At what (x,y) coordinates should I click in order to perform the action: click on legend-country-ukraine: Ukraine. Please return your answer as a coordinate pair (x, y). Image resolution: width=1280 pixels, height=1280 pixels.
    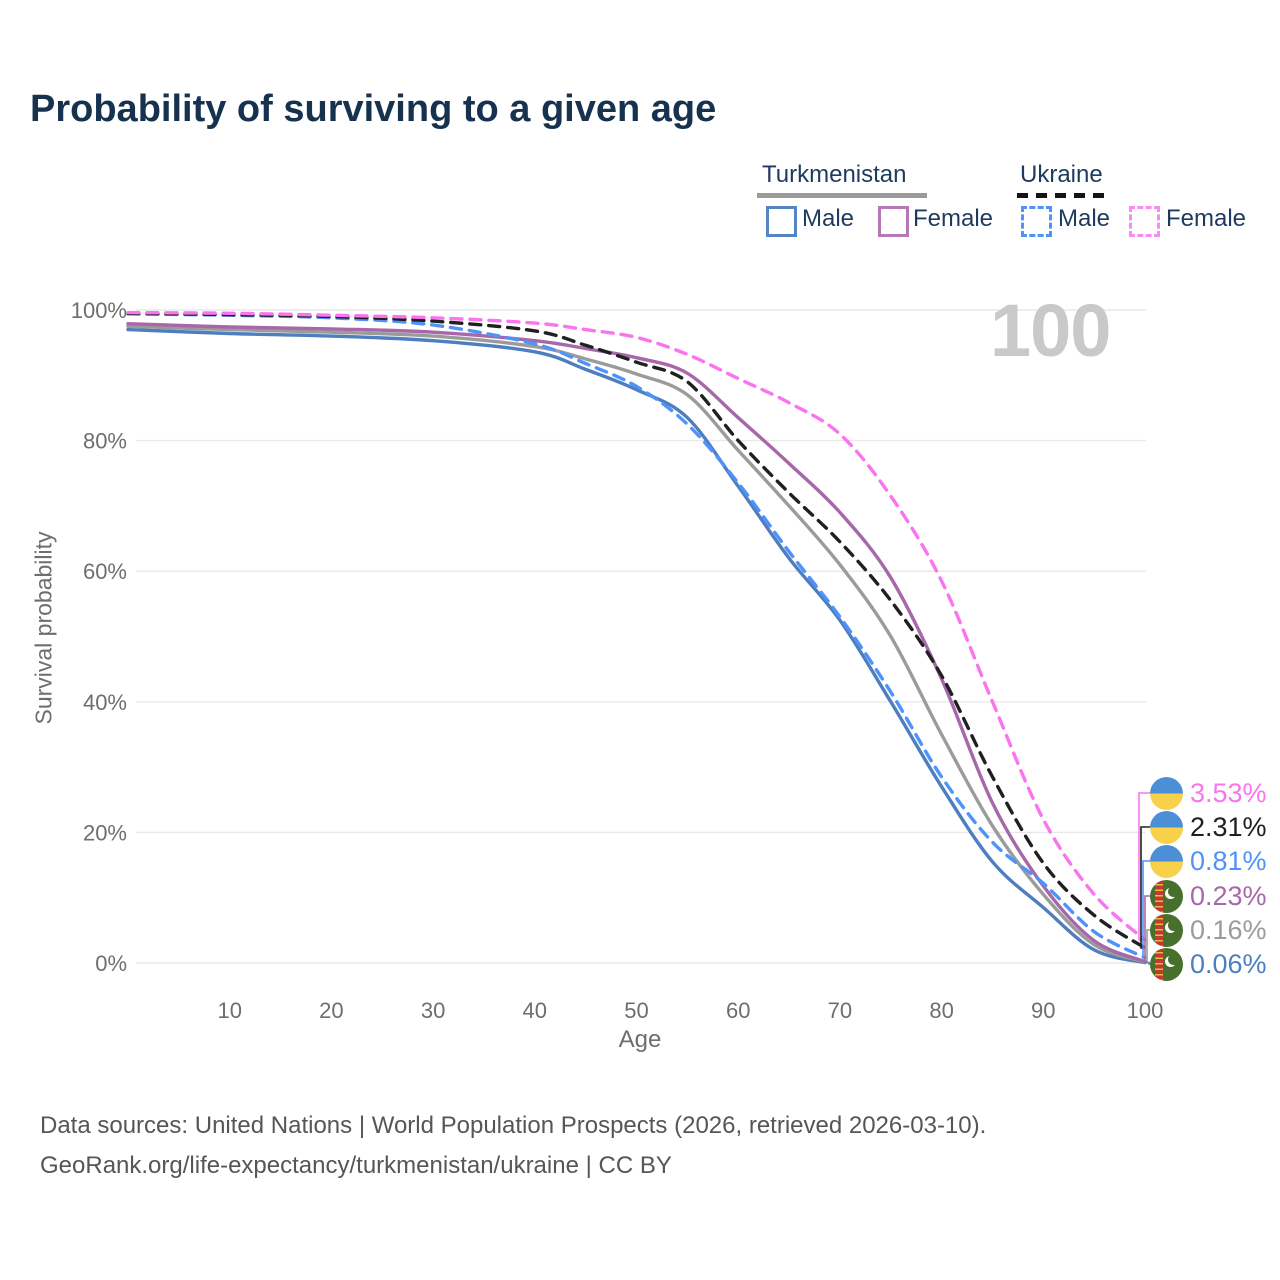
    Looking at the image, I should click on (1061, 174).